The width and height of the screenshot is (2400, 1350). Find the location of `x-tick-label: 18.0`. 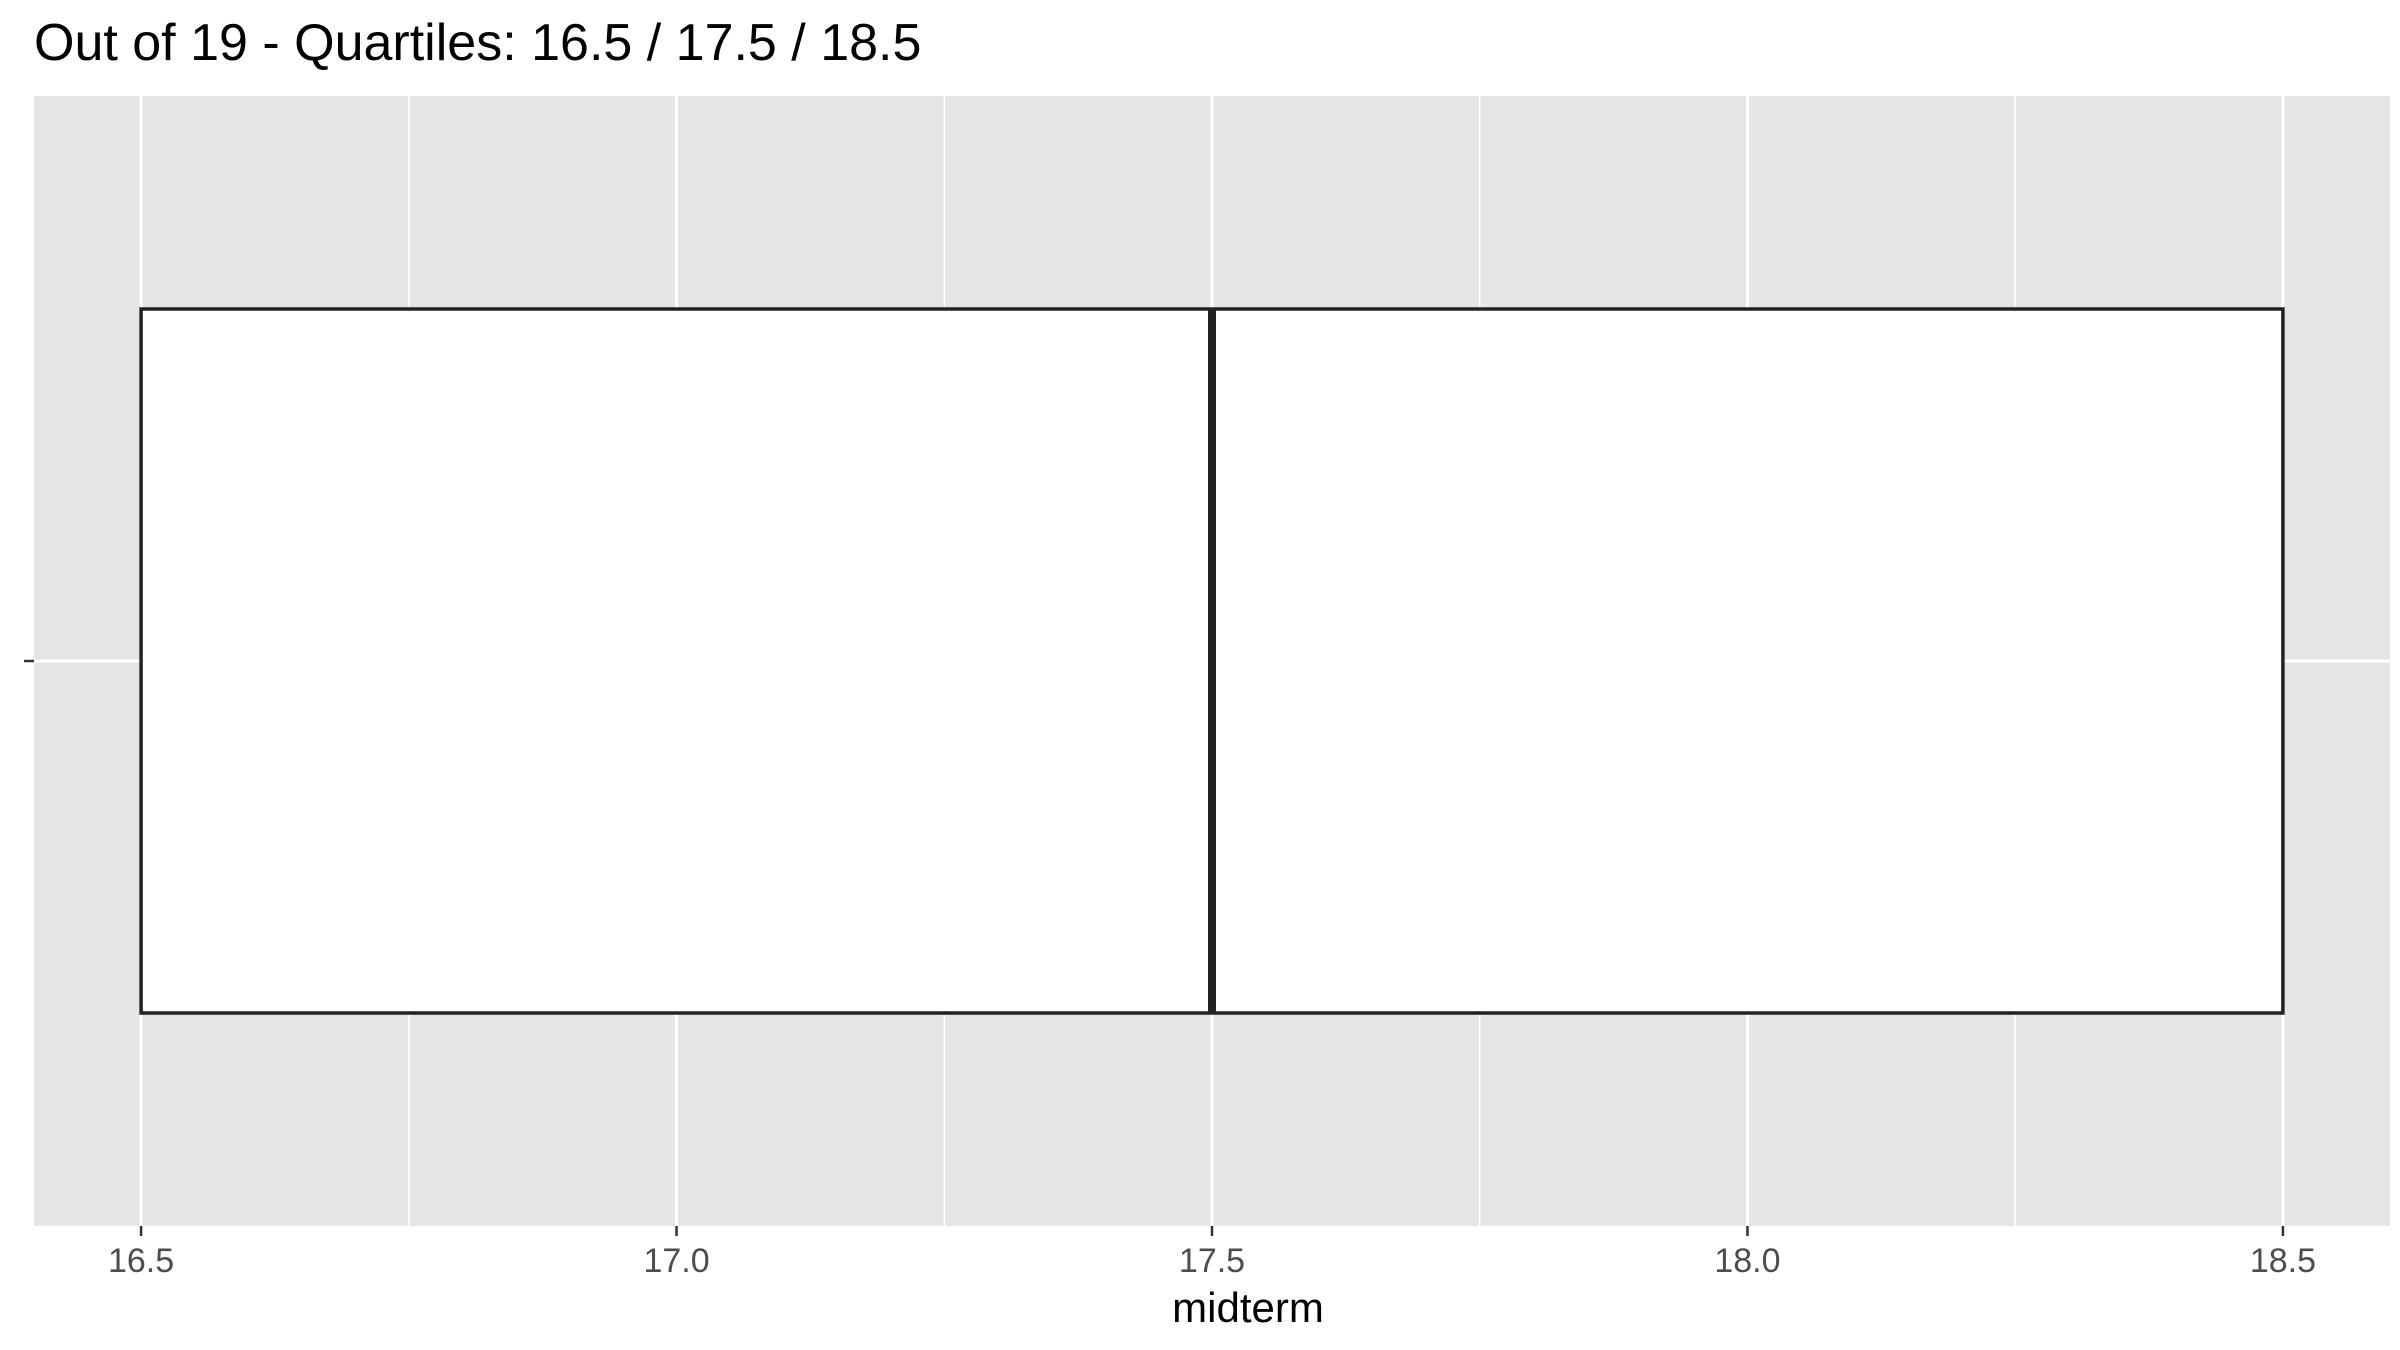

x-tick-label: 18.0 is located at coordinates (1747, 1261).